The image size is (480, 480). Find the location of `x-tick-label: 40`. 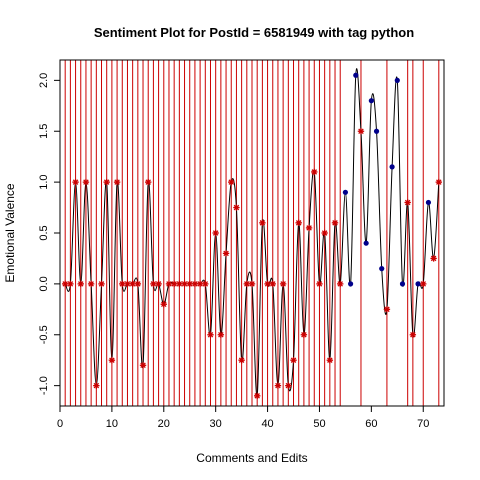

x-tick-label: 40 is located at coordinates (267, 424).